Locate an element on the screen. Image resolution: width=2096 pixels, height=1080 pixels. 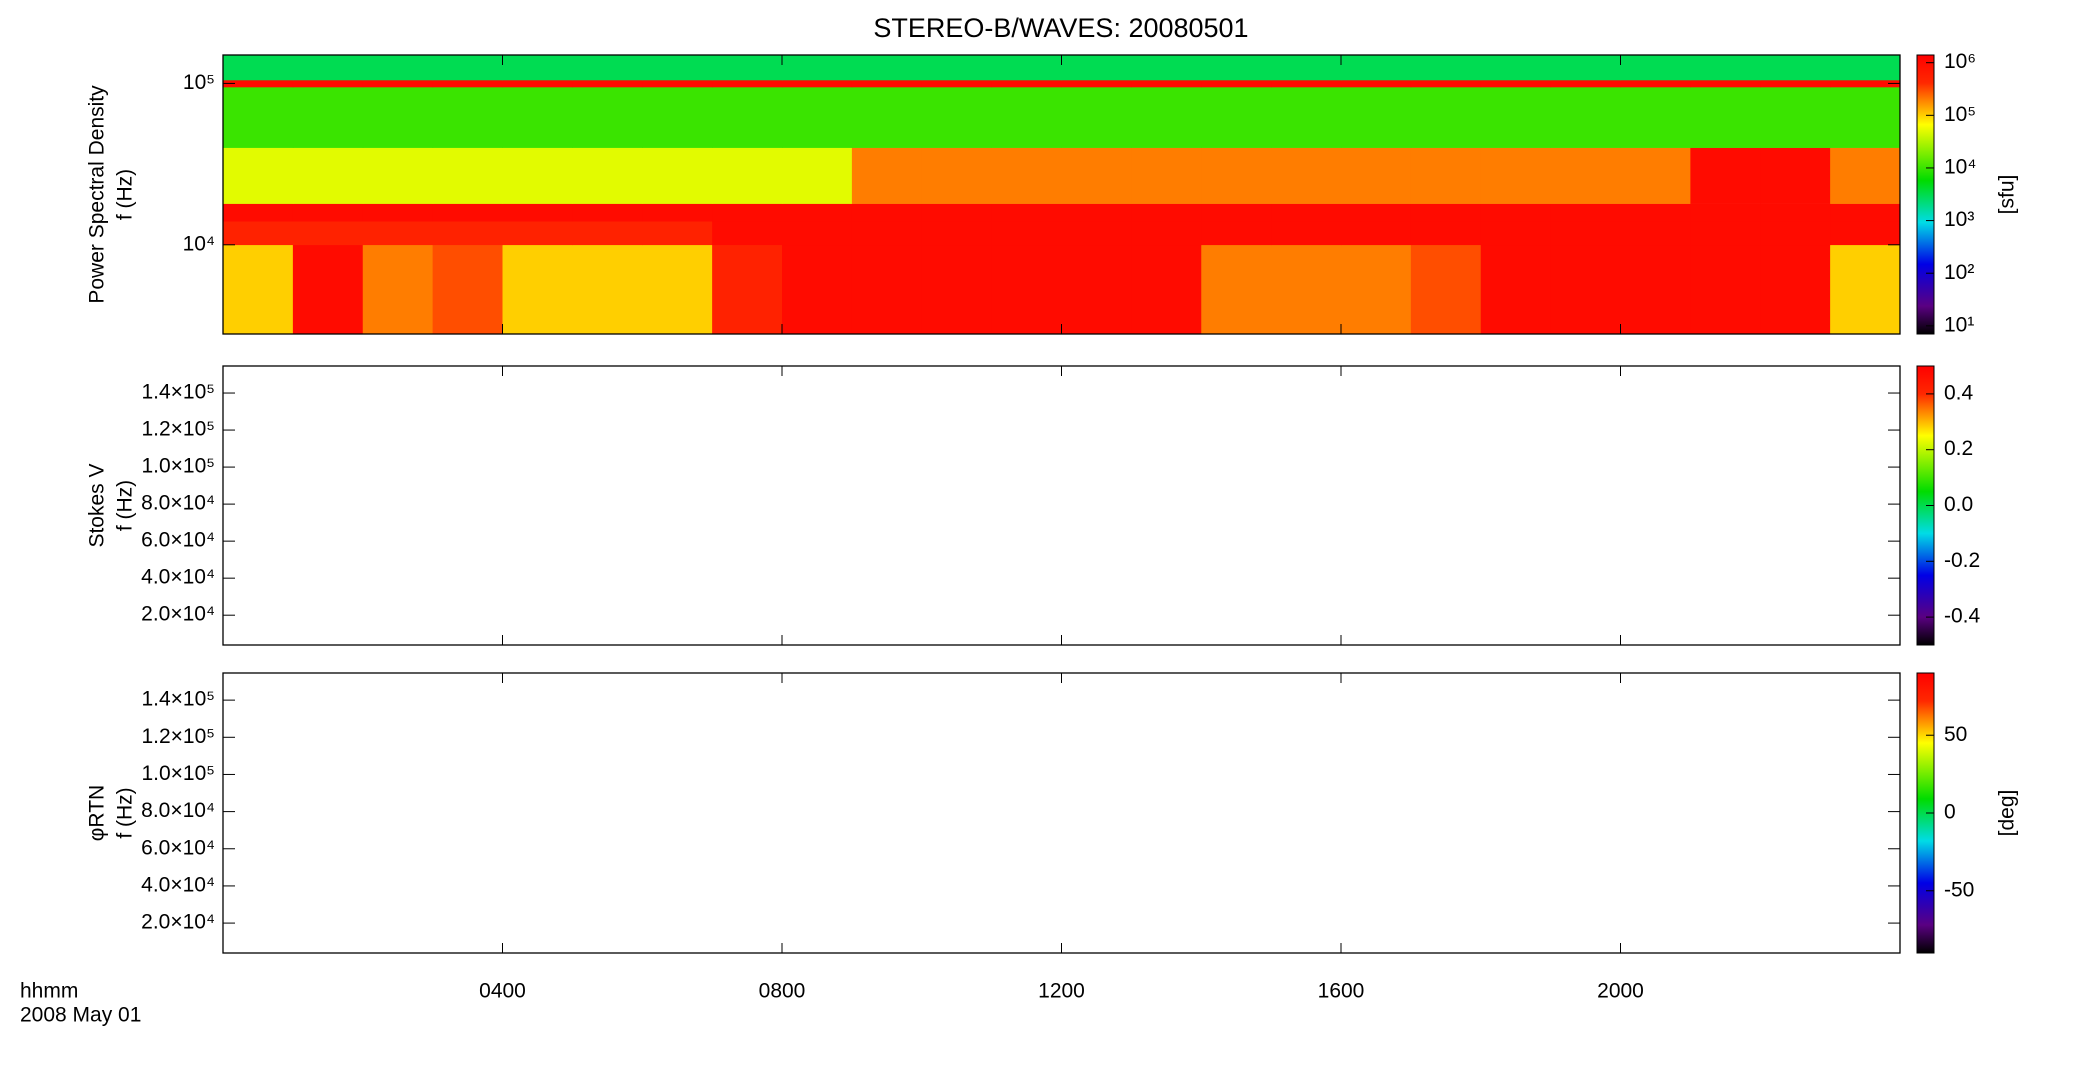
date-label: 2008 May 01 is located at coordinates (80, 1015).